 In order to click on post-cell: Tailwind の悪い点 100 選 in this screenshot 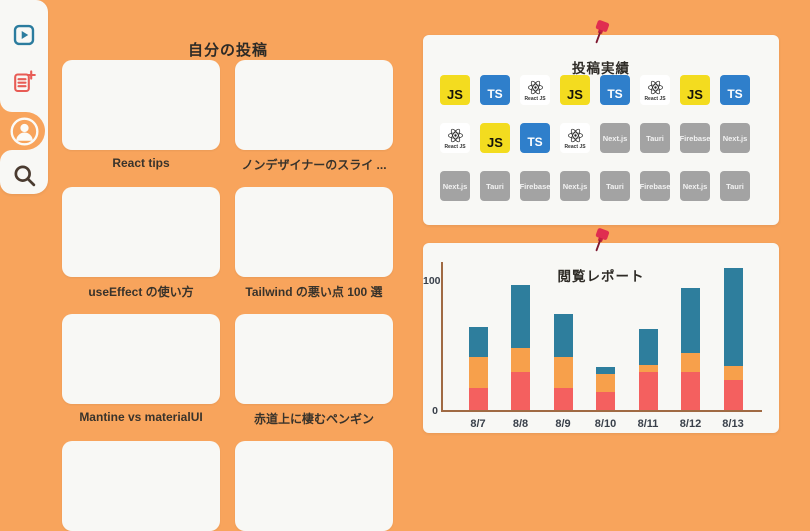, I will do `click(314, 242)`.